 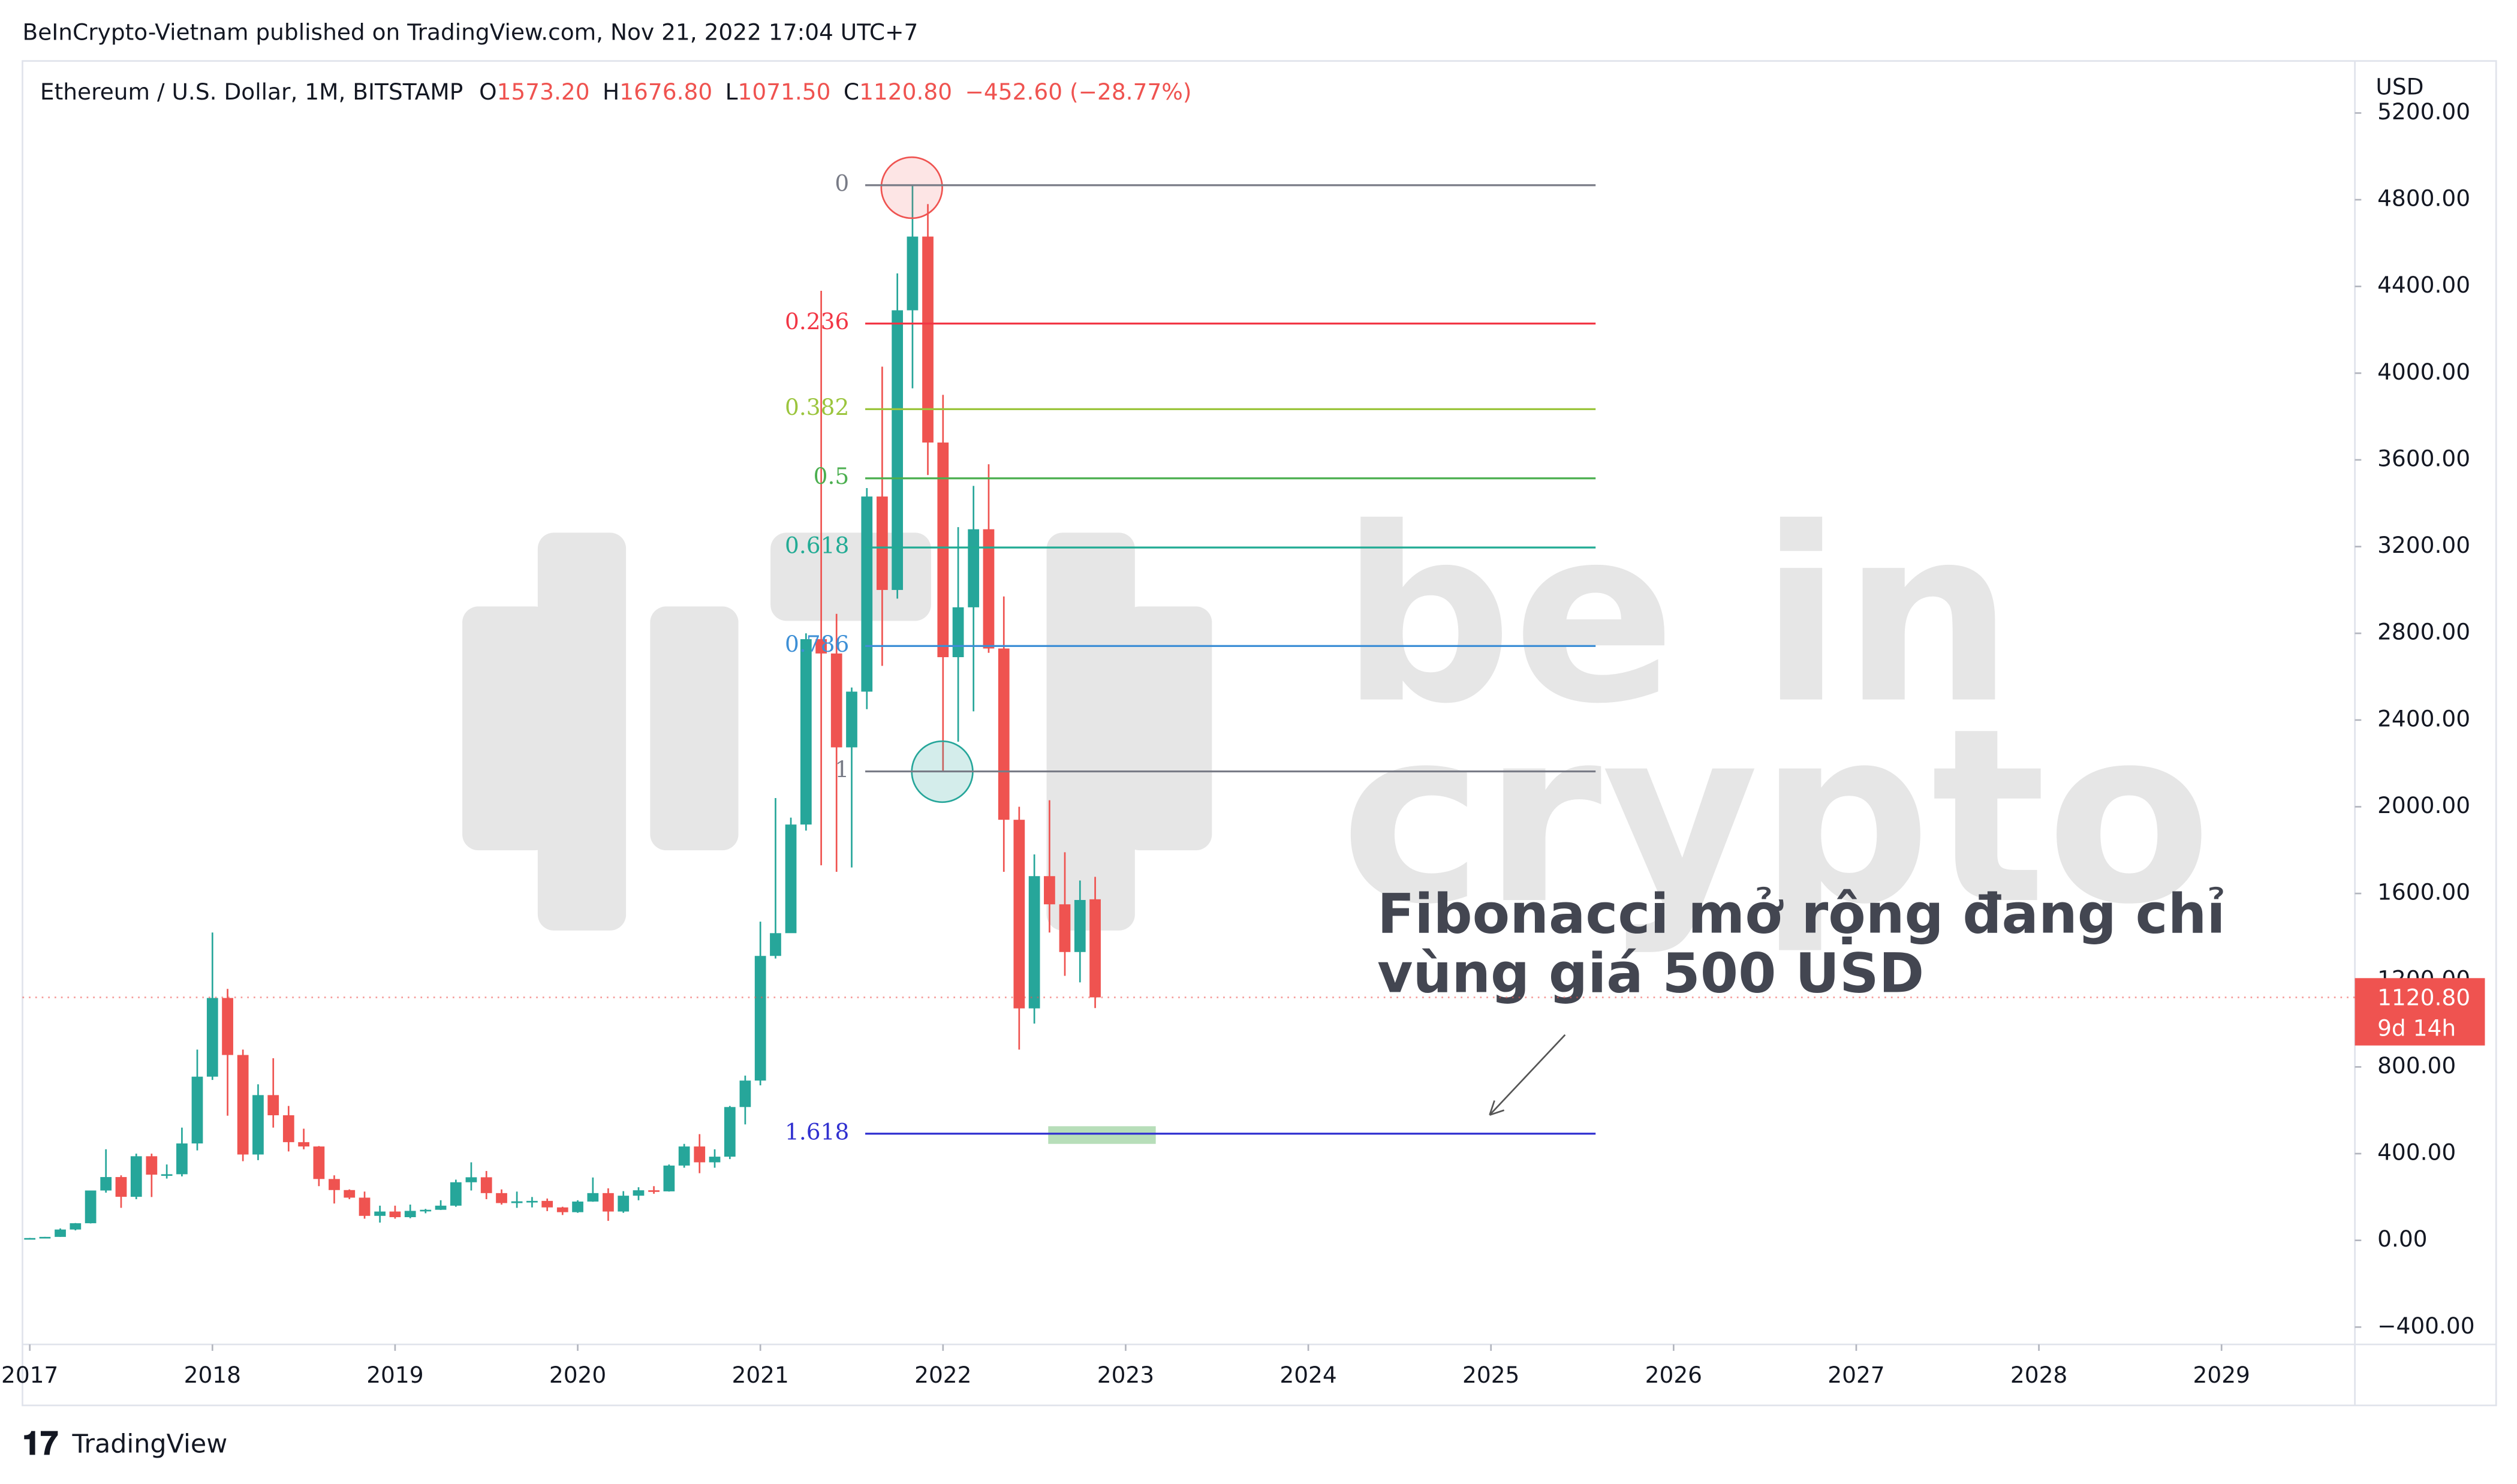 What do you see at coordinates (842, 183) in the screenshot?
I see `fib-label: 0` at bounding box center [842, 183].